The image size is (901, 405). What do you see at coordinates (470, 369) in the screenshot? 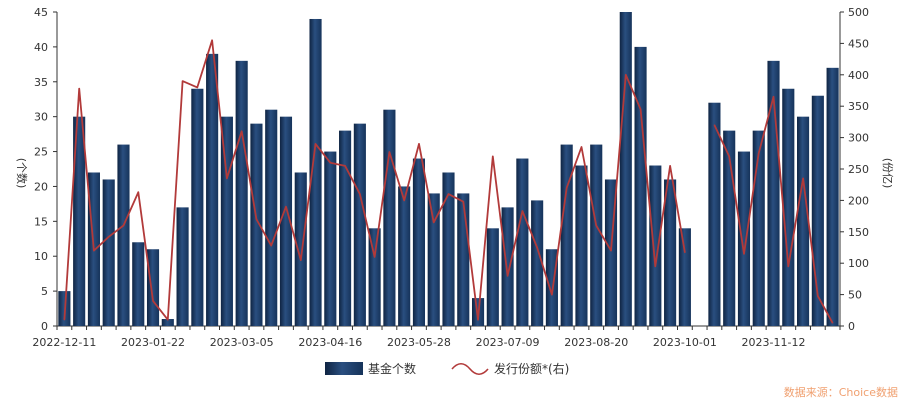
I see `legend-line-swatch` at bounding box center [470, 369].